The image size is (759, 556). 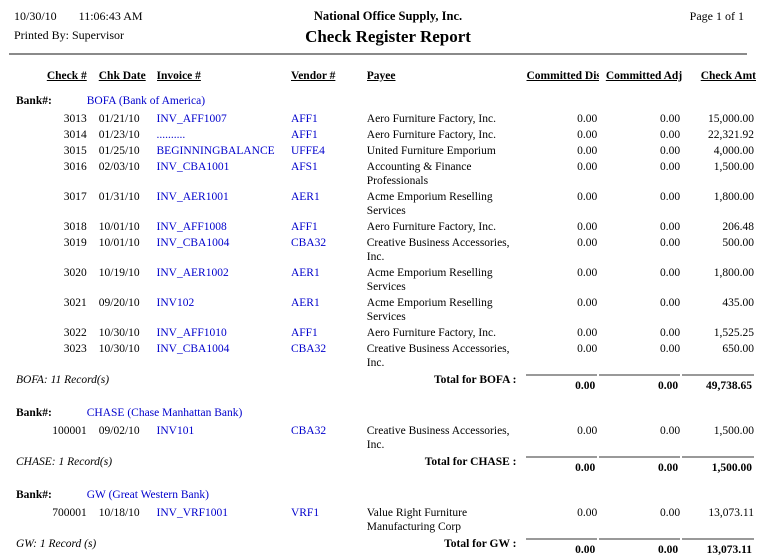 What do you see at coordinates (386, 412) in the screenshot?
I see `bank-header-row: Bank#: CHASE (Chase Manhattan Bank)` at bounding box center [386, 412].